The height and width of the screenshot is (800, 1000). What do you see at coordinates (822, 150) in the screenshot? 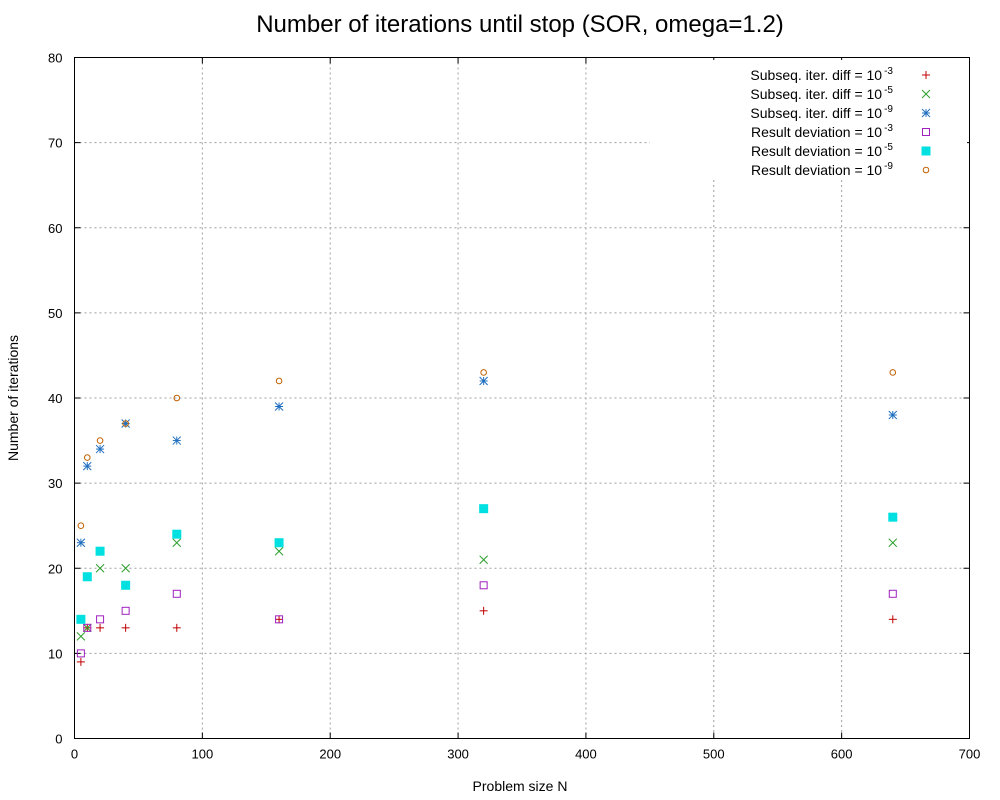
I see `legend-label: Result deviation = 10 -5` at bounding box center [822, 150].